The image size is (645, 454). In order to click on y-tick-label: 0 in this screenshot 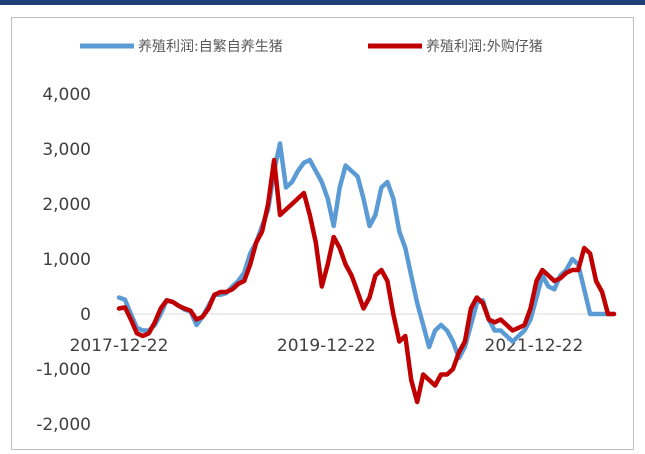, I will do `click(85, 315)`.